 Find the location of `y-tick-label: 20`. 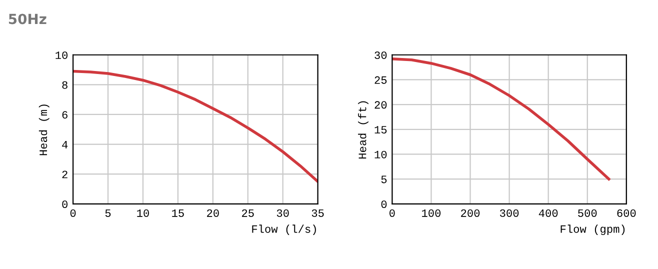

y-tick-label: 20 is located at coordinates (380, 105).